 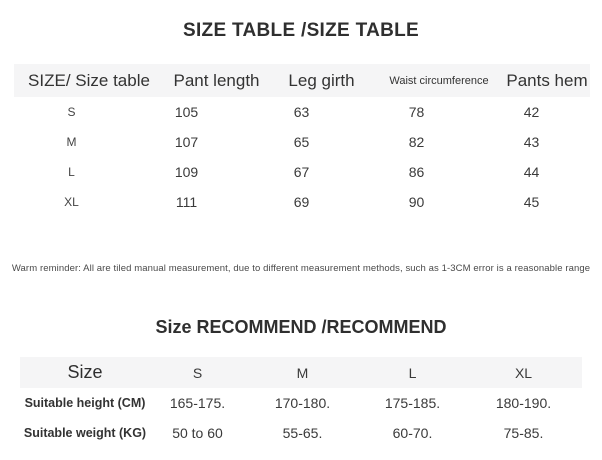 I want to click on column-header-size: Size, so click(x=85, y=372).